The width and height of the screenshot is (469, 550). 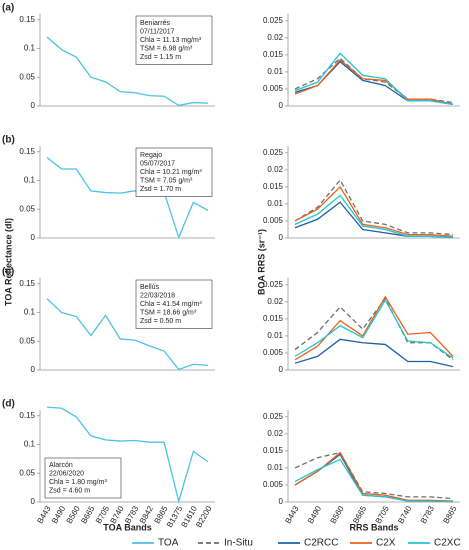 I want to click on annotation-line: 22/06/2020, so click(x=66, y=473).